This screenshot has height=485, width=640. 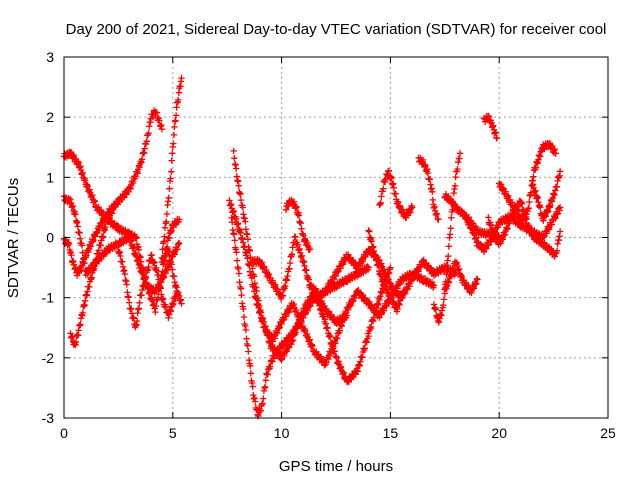 I want to click on y-tick-labels: -3 -2 -1 0 1 2 3, so click(x=48, y=237).